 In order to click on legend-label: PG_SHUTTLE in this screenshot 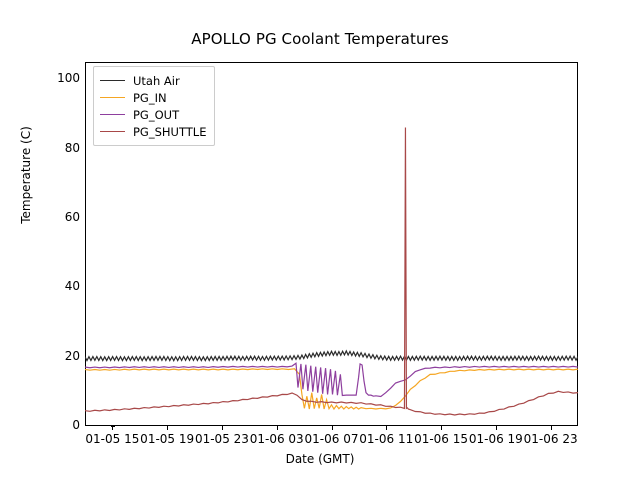, I will do `click(170, 131)`.